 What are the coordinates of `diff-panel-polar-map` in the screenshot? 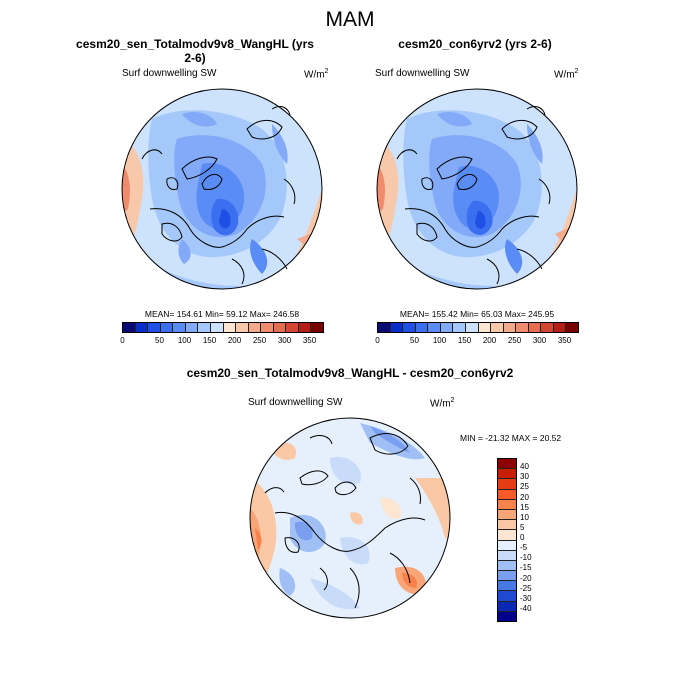 It's located at (350, 518).